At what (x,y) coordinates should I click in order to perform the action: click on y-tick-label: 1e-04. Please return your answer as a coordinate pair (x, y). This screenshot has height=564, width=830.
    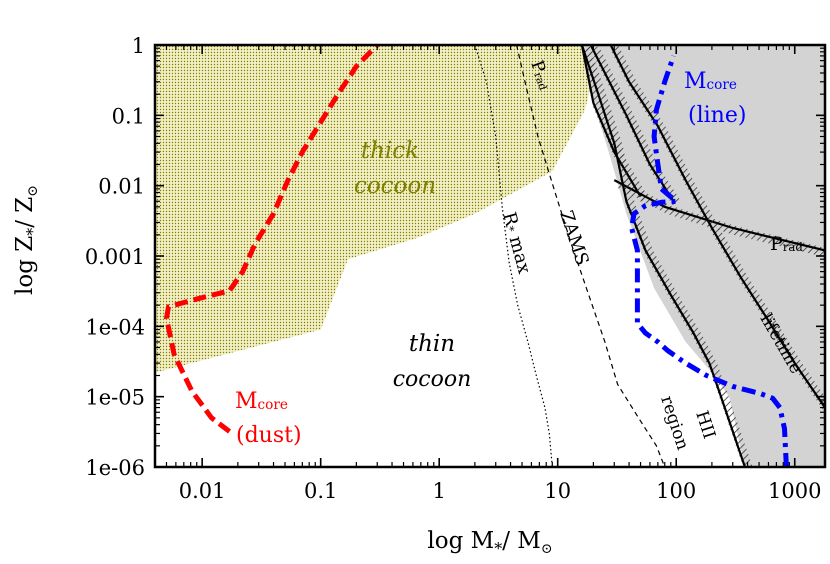
    Looking at the image, I should click on (115, 327).